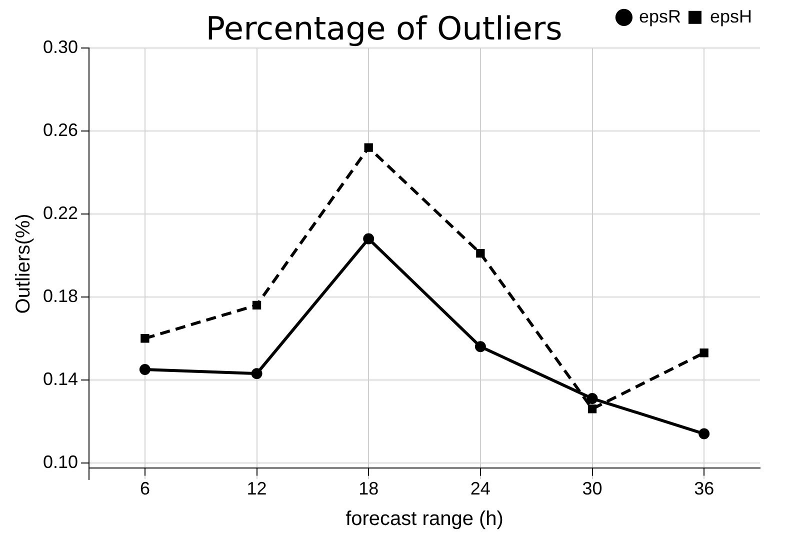 This screenshot has height=555, width=788. Describe the element at coordinates (145, 488) in the screenshot. I see `x-tick-label: 6` at that location.